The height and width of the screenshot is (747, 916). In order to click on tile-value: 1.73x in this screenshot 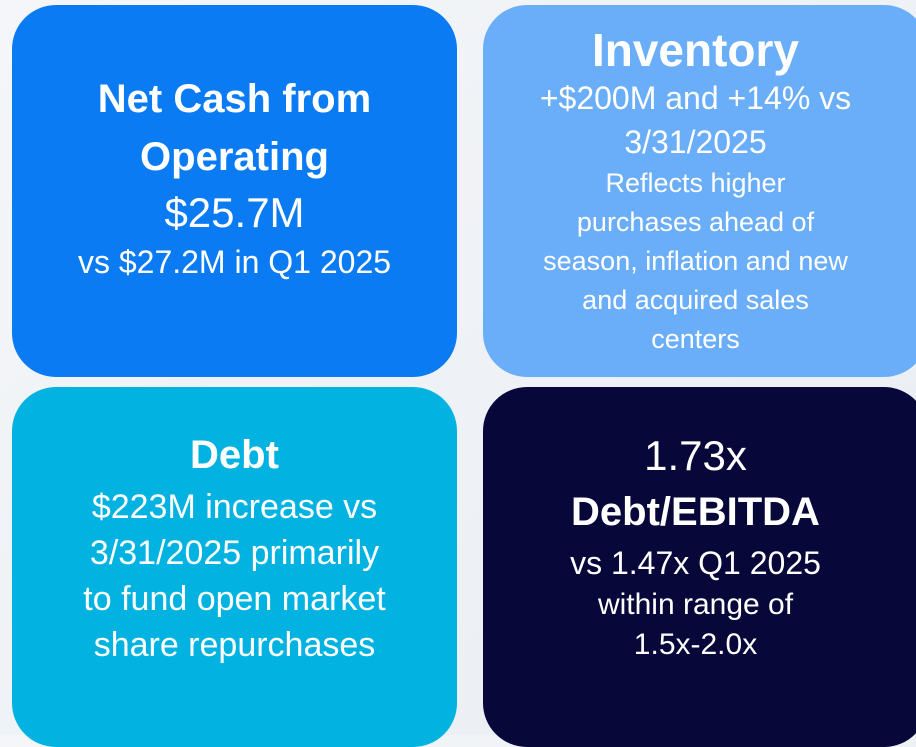, I will do `click(695, 455)`.